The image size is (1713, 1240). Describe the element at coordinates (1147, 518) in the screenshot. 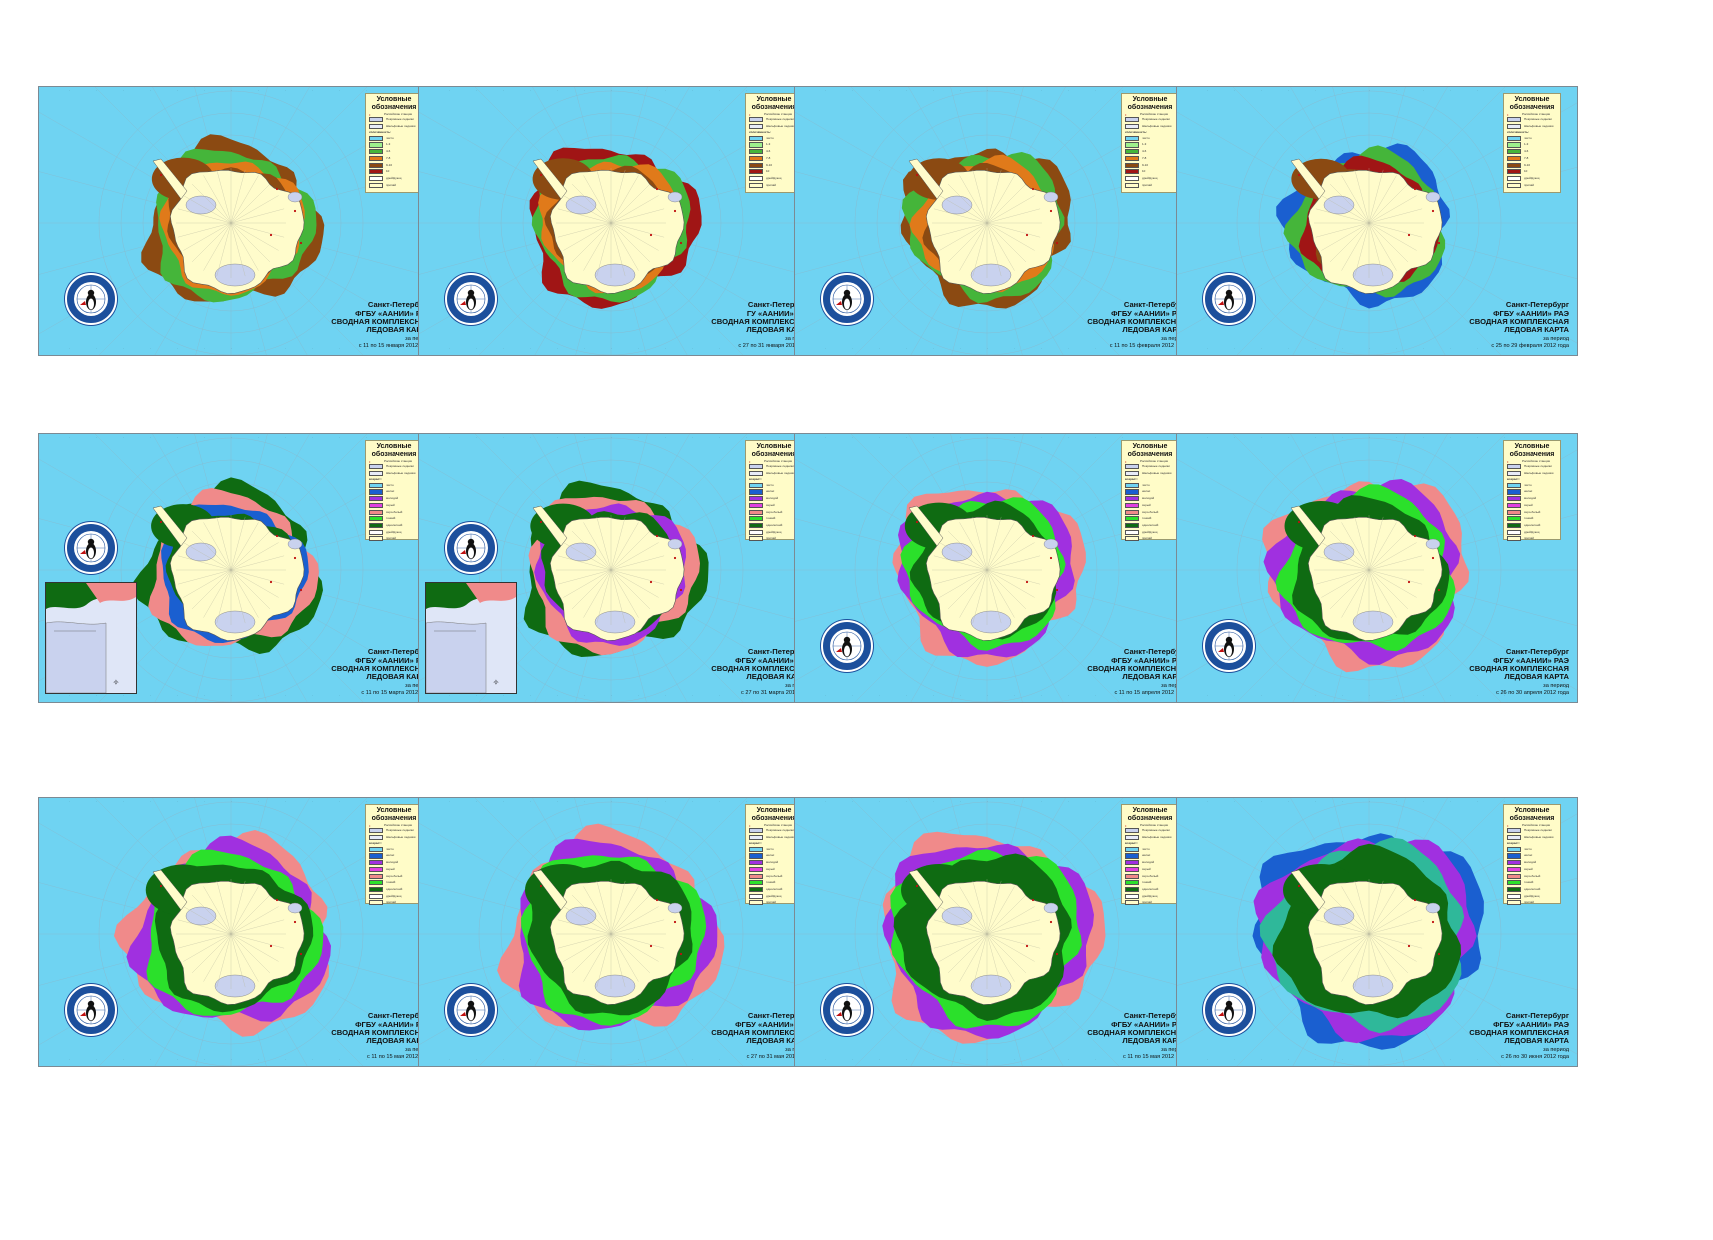

I see `legend-label: тонкий` at that location.